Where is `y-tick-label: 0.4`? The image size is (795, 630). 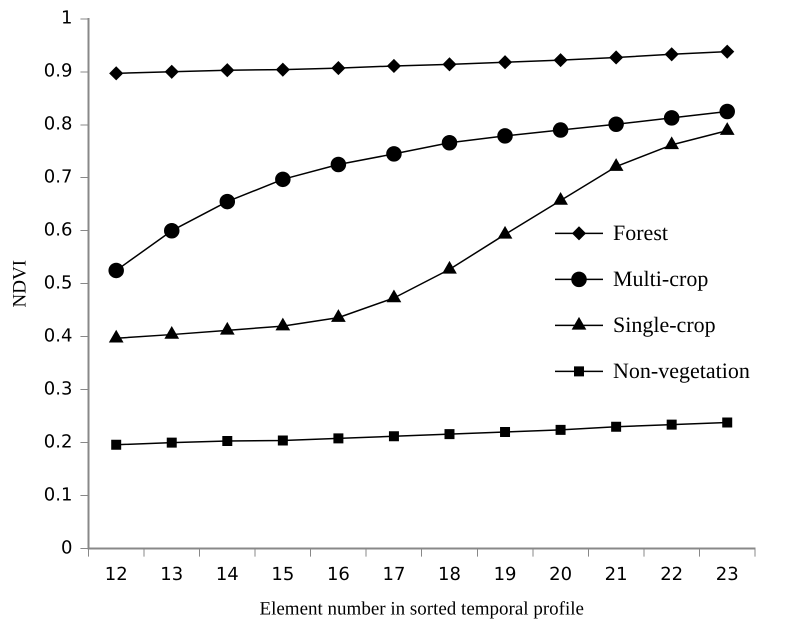 y-tick-label: 0.4 is located at coordinates (58, 335).